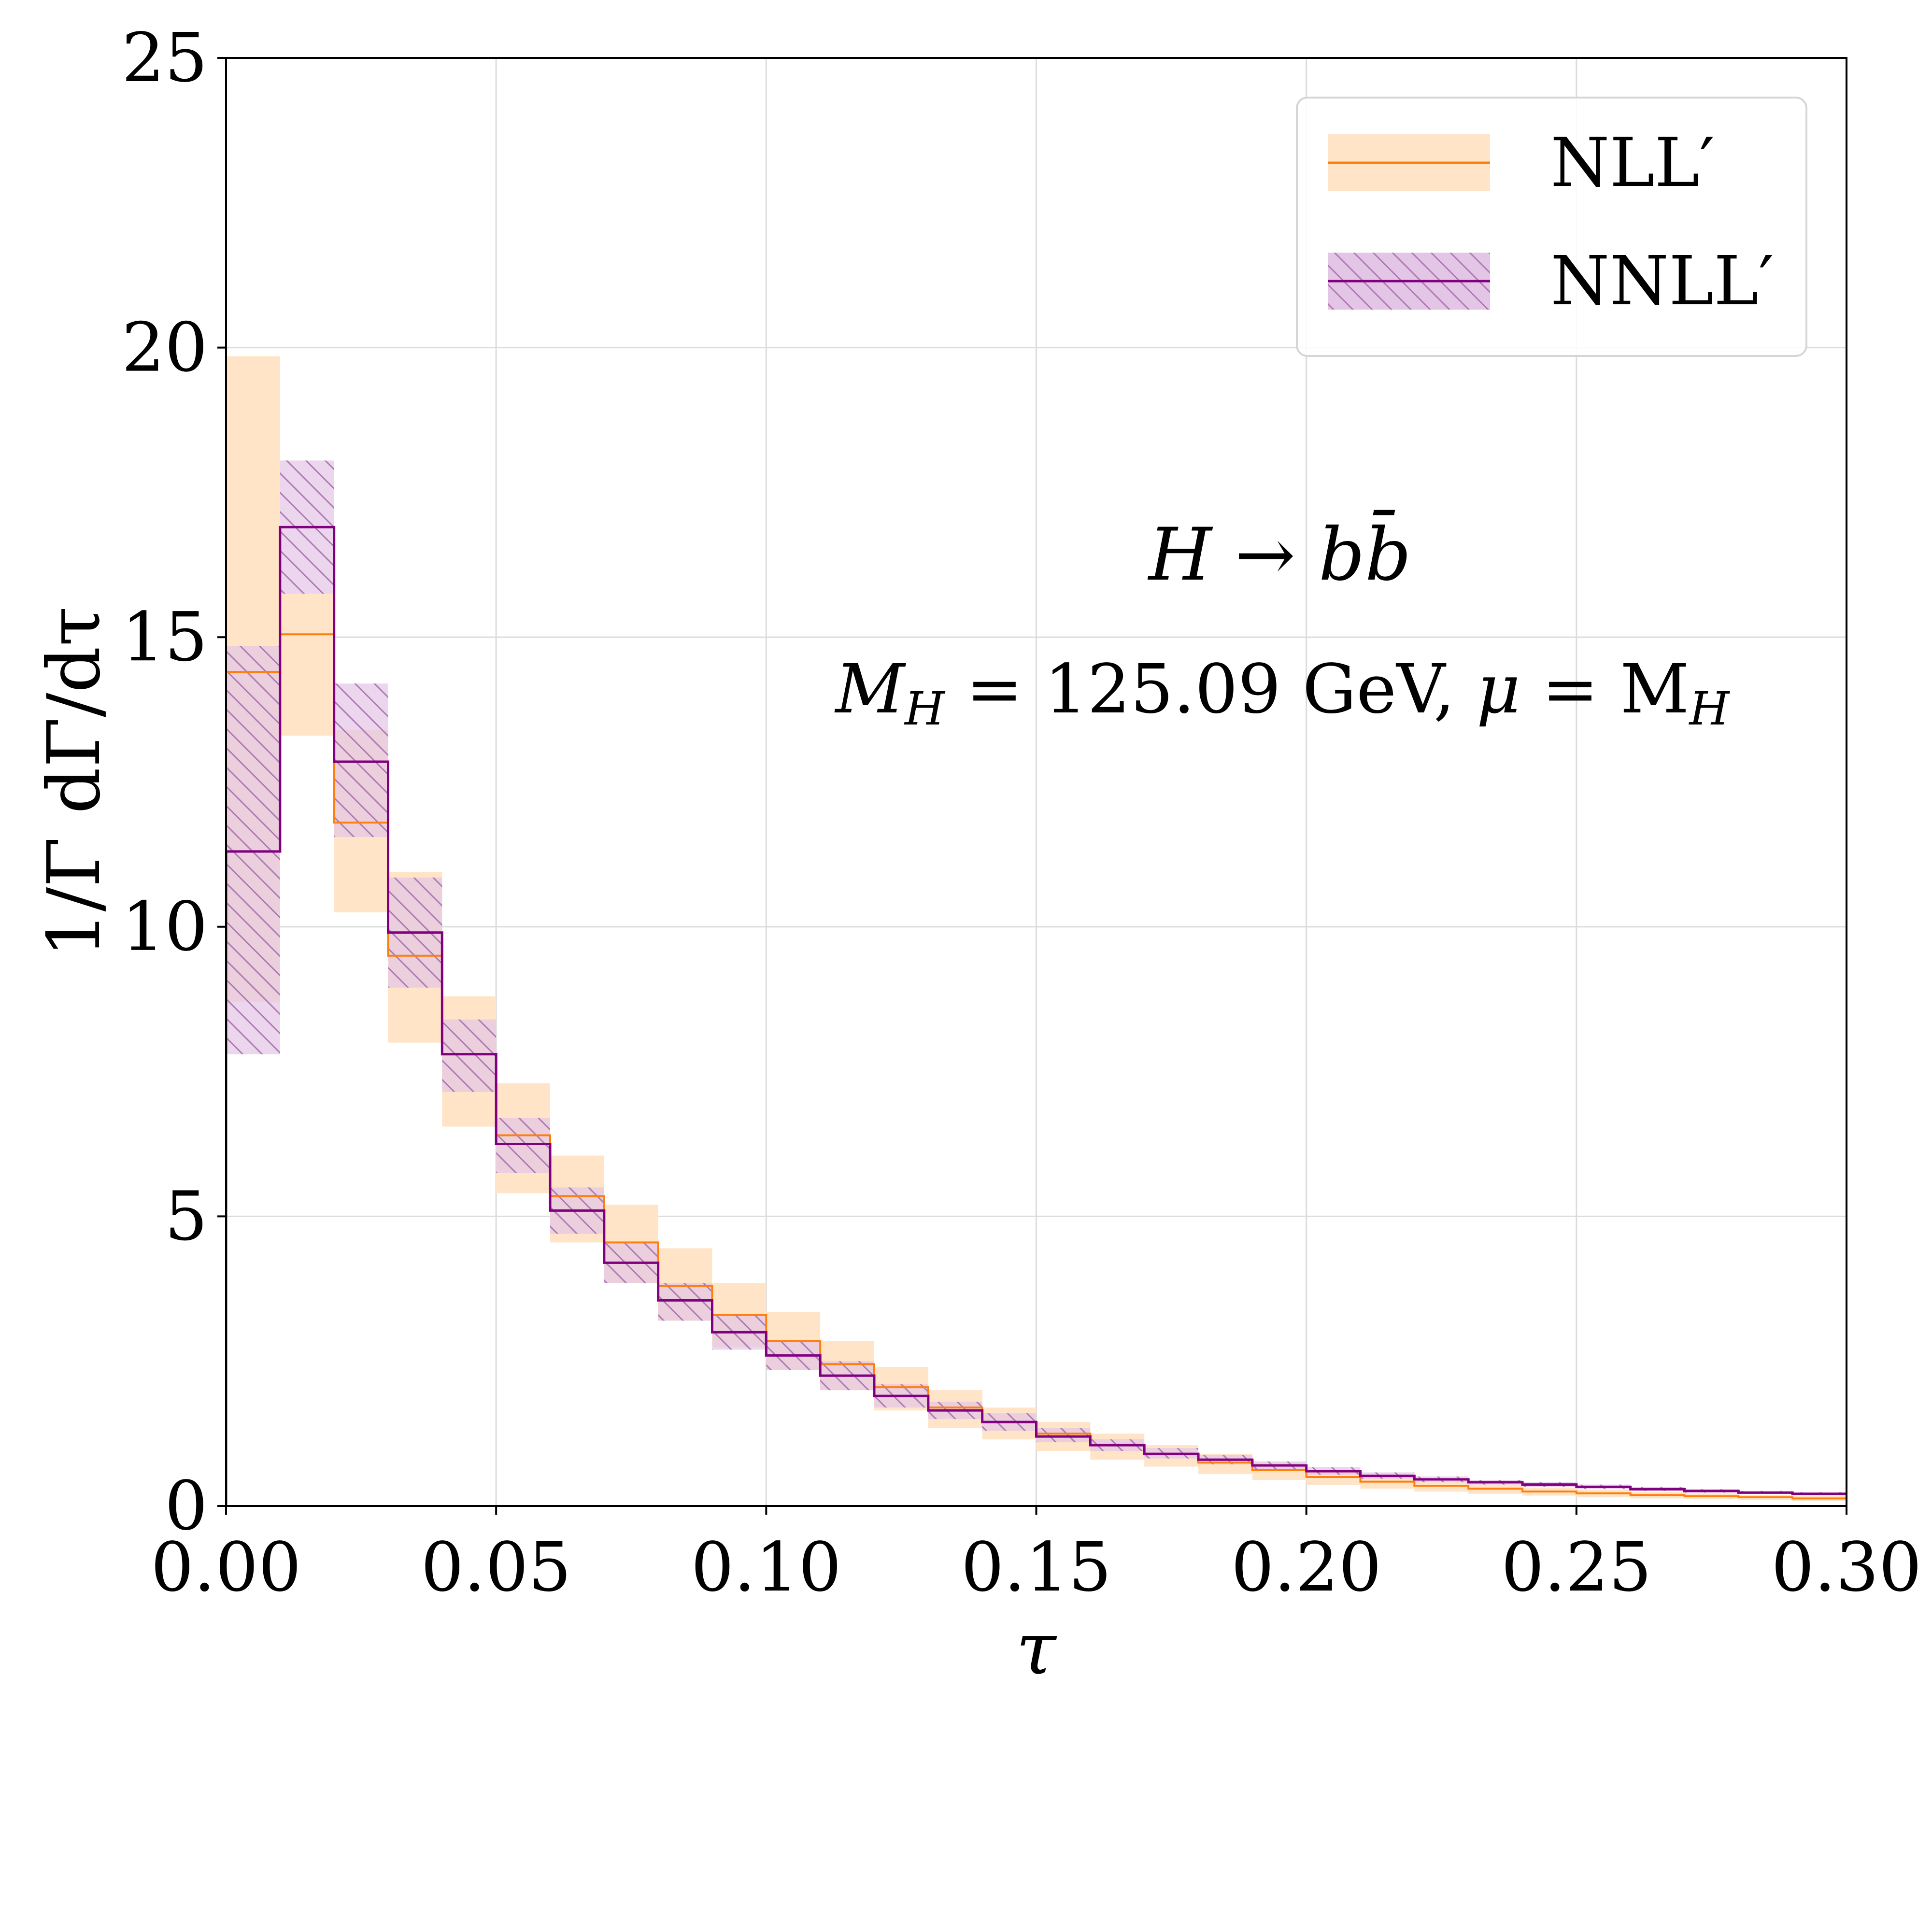 The image size is (1932, 1932). I want to click on y-tick-label: 20, so click(165, 348).